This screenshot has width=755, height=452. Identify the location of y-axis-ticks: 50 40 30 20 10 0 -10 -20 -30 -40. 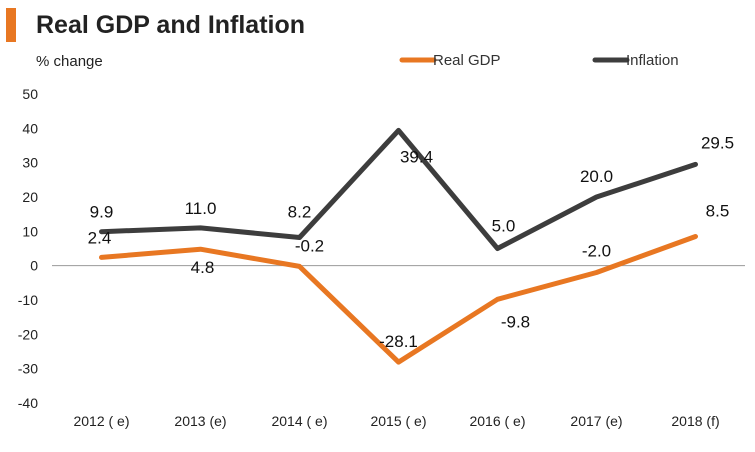
(28, 248).